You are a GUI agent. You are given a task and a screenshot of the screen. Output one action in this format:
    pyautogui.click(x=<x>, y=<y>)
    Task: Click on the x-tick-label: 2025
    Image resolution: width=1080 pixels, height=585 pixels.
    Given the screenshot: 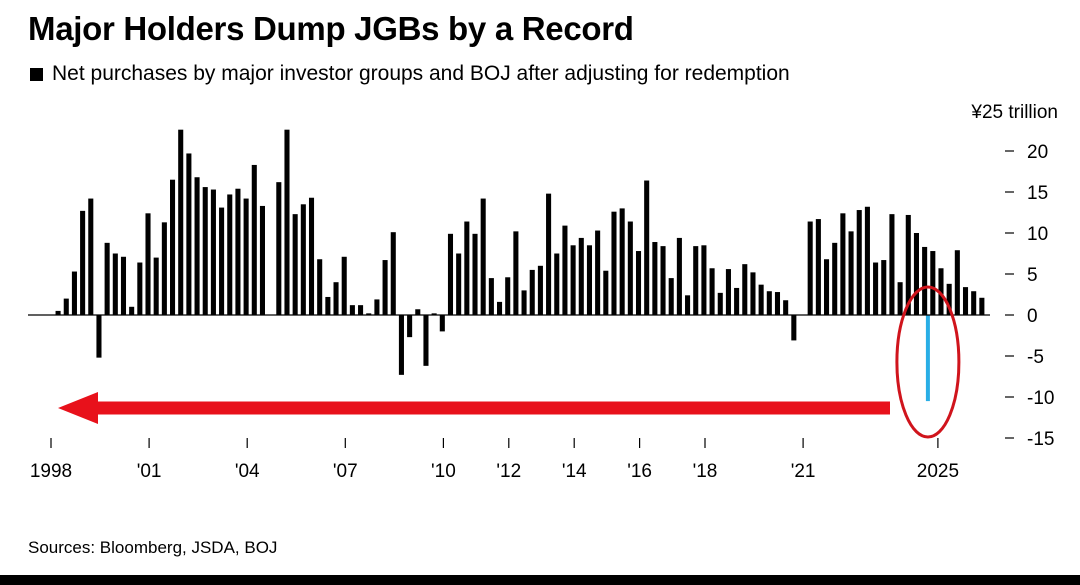 What is the action you would take?
    pyautogui.click(x=938, y=471)
    